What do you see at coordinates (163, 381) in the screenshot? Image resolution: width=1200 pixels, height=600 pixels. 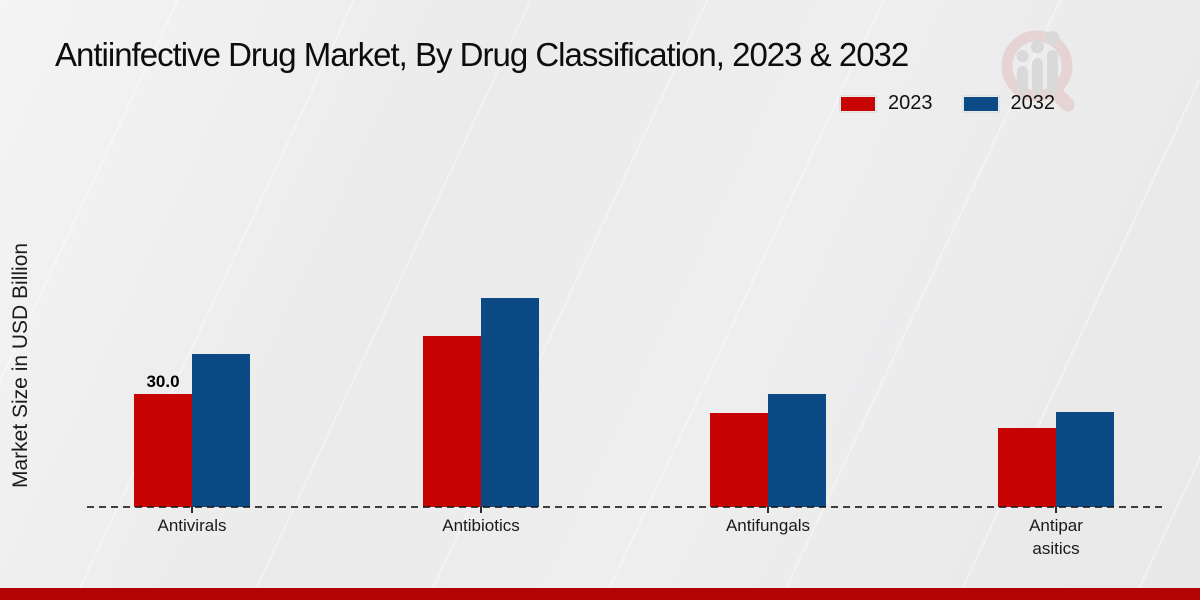 I see `bar-value-label: 30.0` at bounding box center [163, 381].